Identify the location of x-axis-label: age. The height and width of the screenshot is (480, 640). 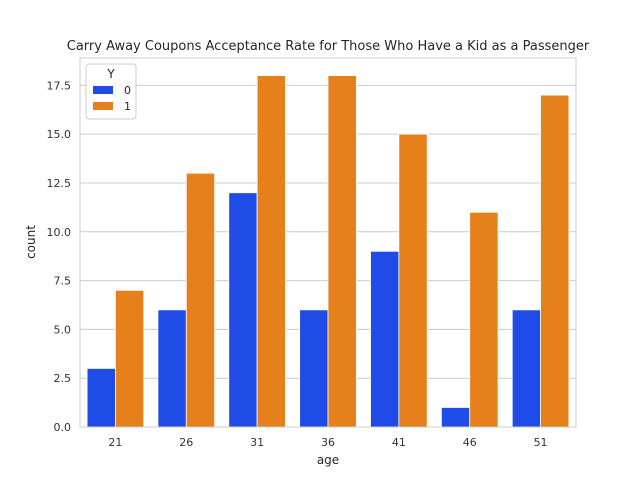
(328, 460).